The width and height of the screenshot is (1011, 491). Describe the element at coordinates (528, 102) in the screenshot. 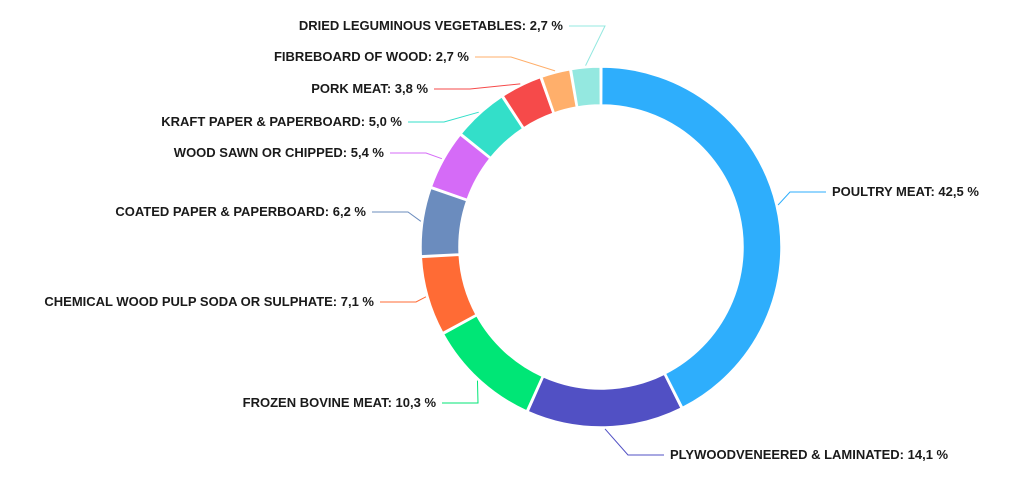

I see `slice-pork-meat` at that location.